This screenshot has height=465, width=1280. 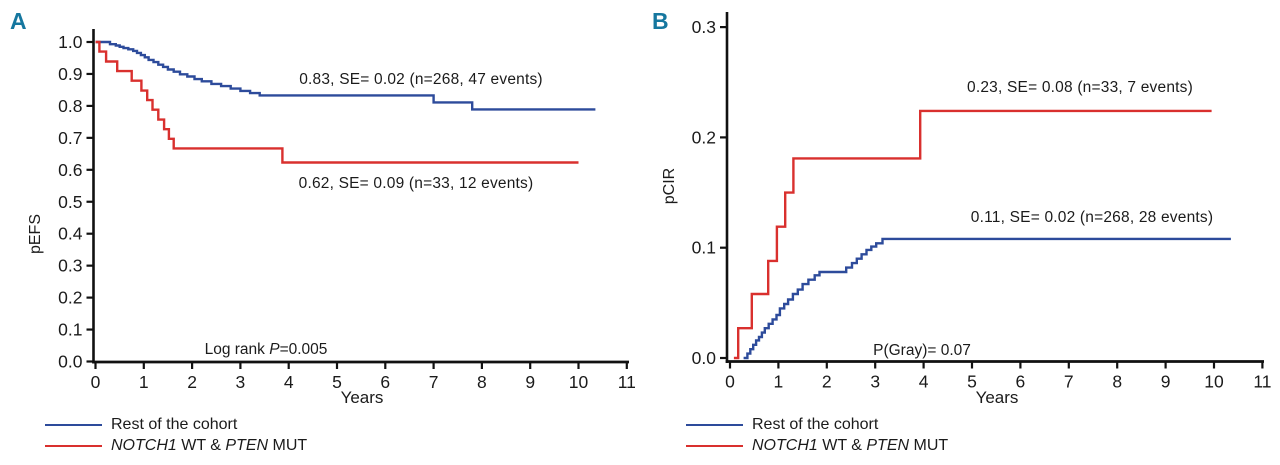 I want to click on panel-b-legend-item-blue: Rest of the cohort, so click(x=782, y=425).